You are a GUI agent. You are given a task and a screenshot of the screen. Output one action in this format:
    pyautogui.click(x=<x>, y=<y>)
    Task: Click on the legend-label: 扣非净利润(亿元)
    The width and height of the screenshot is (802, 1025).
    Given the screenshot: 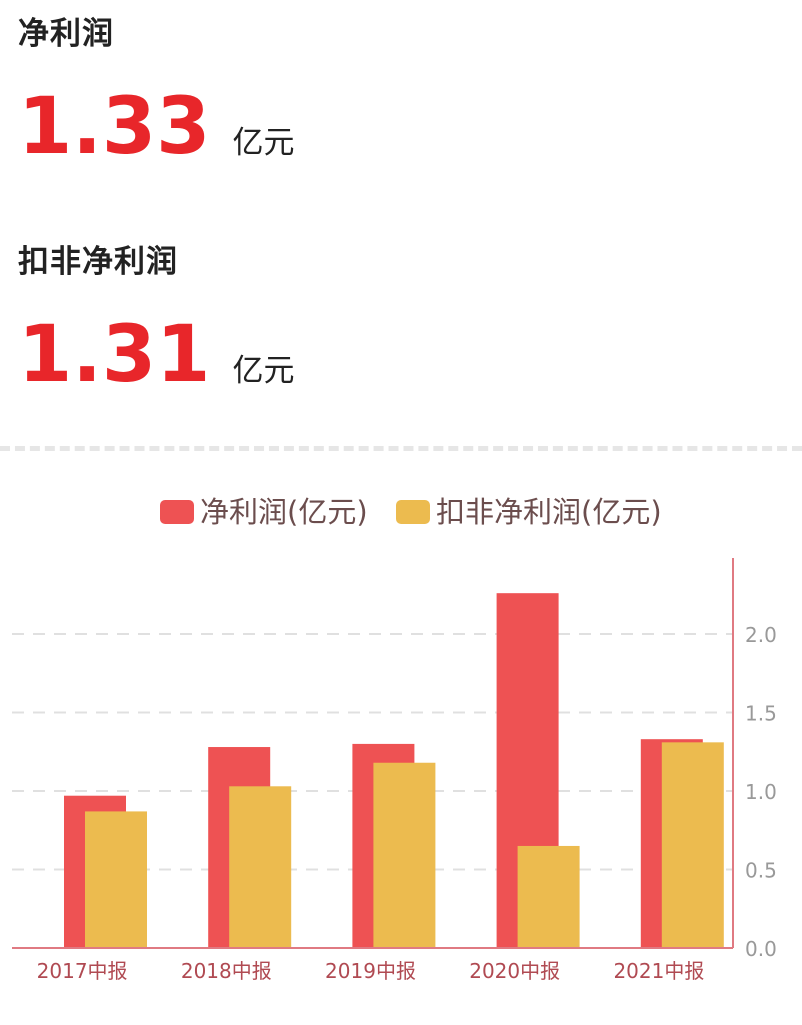 What is the action you would take?
    pyautogui.click(x=549, y=512)
    